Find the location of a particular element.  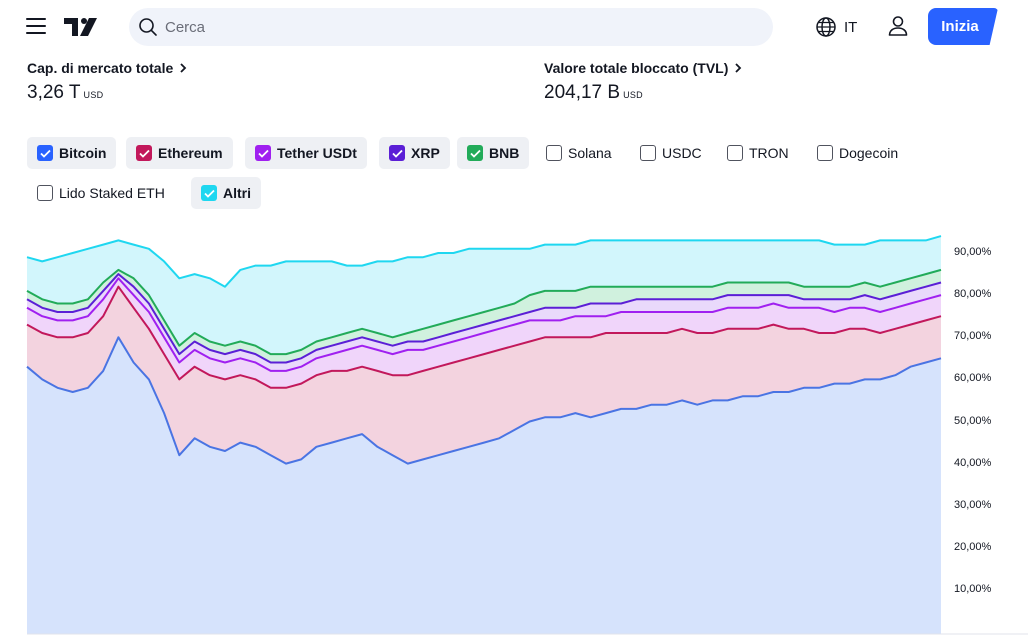

filter-chip-altri: Altri is located at coordinates (226, 193).